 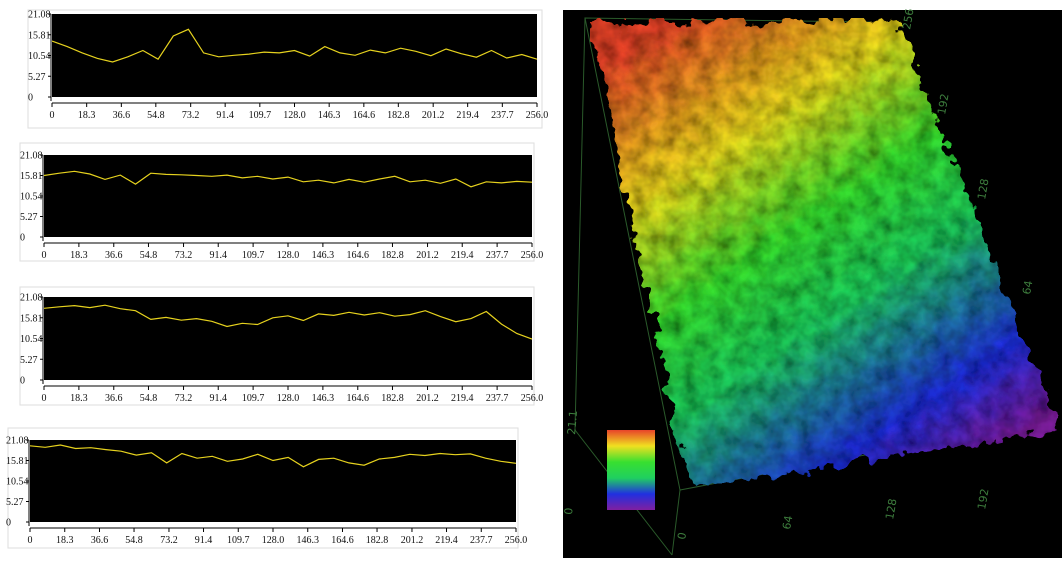 I want to click on z-tick-label: 21.1, so click(x=572, y=423).